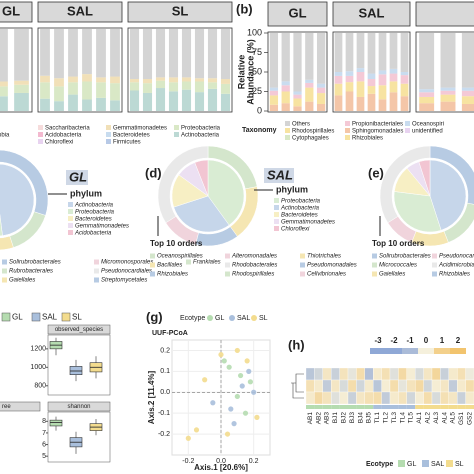 The image size is (474, 474). Describe the element at coordinates (372, 12) in the screenshot. I see `strip-label: SAL` at that location.